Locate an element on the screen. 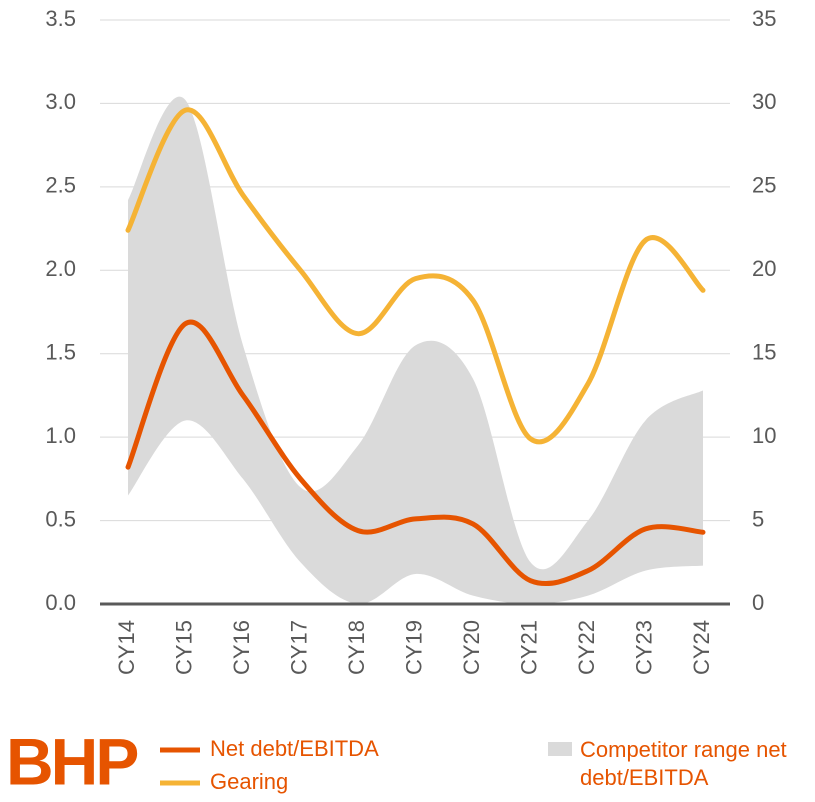  x-tick-label: CY15 is located at coordinates (183, 647).